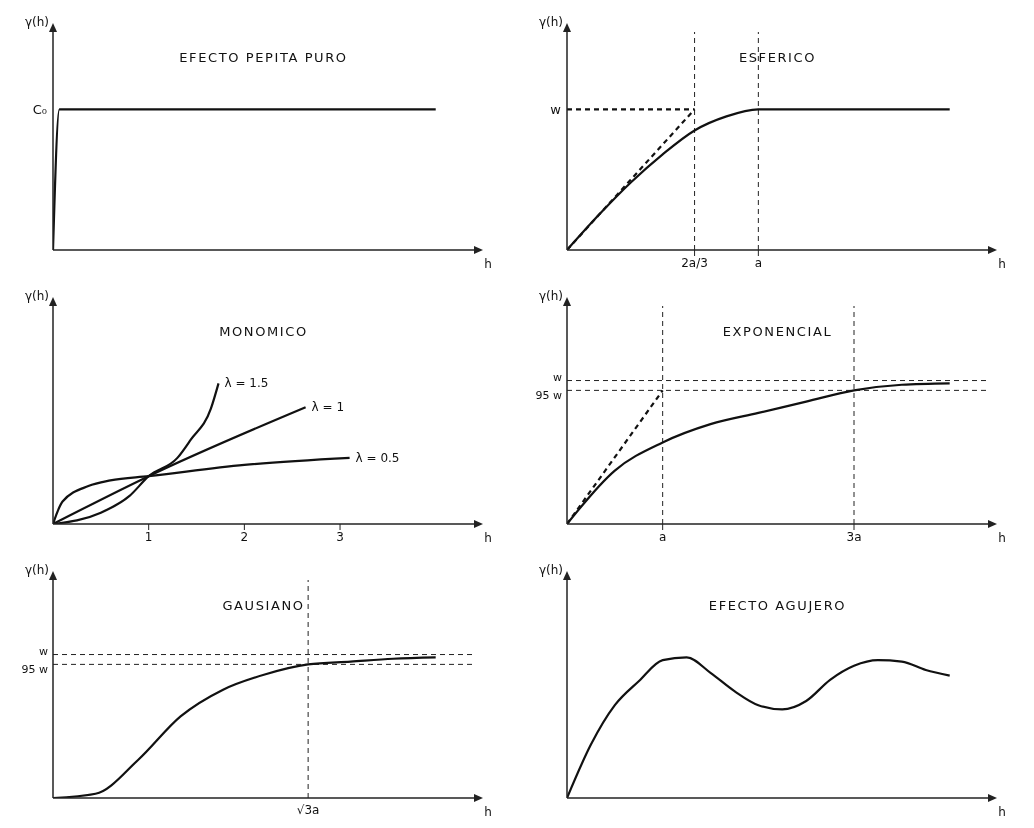  Describe the element at coordinates (246, 383) in the screenshot. I see `series-label: λ = 1.5` at that location.